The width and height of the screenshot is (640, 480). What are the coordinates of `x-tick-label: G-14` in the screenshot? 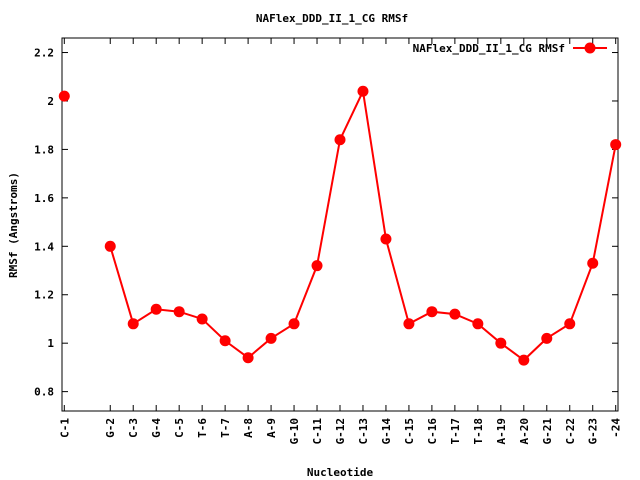 It's located at (386, 431).